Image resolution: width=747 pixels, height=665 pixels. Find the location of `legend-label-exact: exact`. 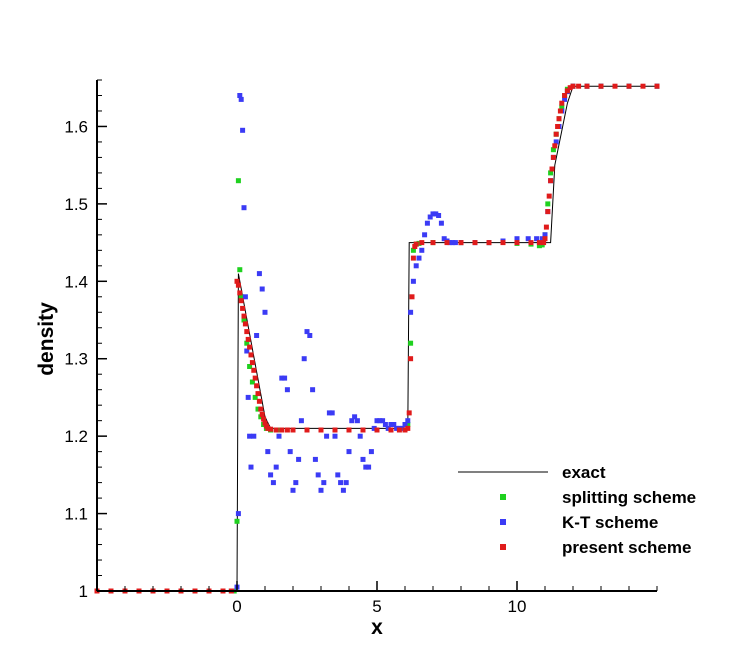

legend-label-exact: exact is located at coordinates (584, 472).